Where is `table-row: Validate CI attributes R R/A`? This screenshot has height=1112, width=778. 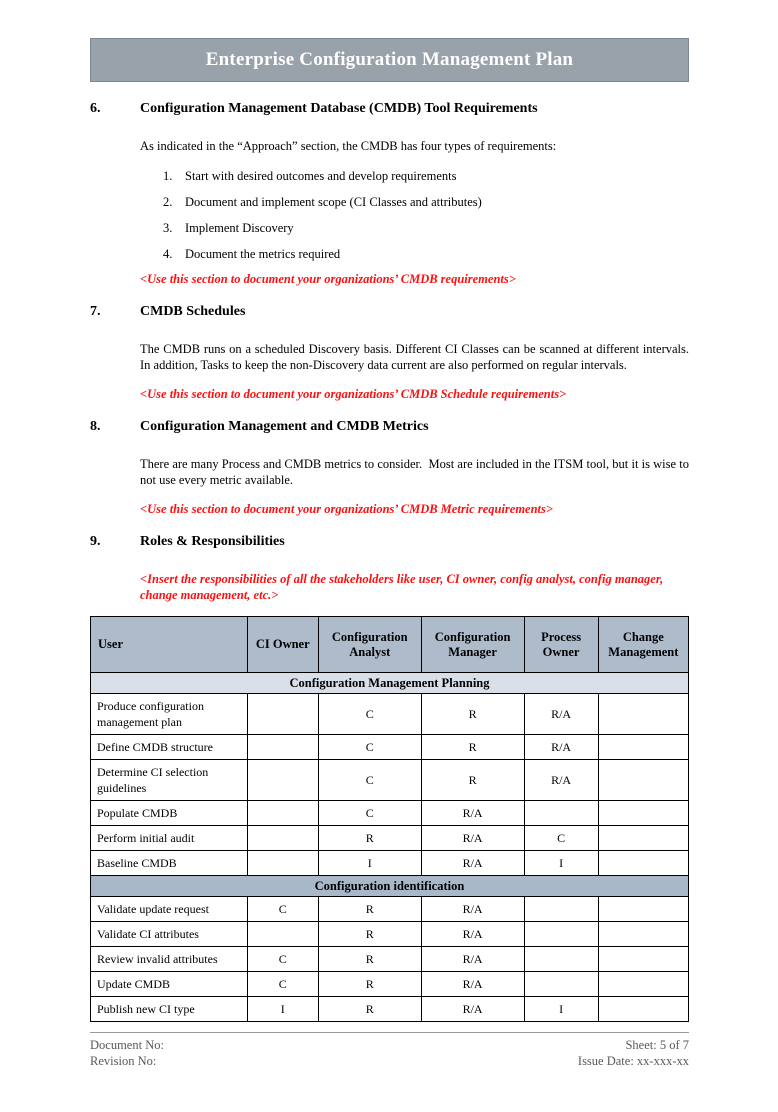
table-row: Validate CI attributes R R/A is located at coordinates (390, 934).